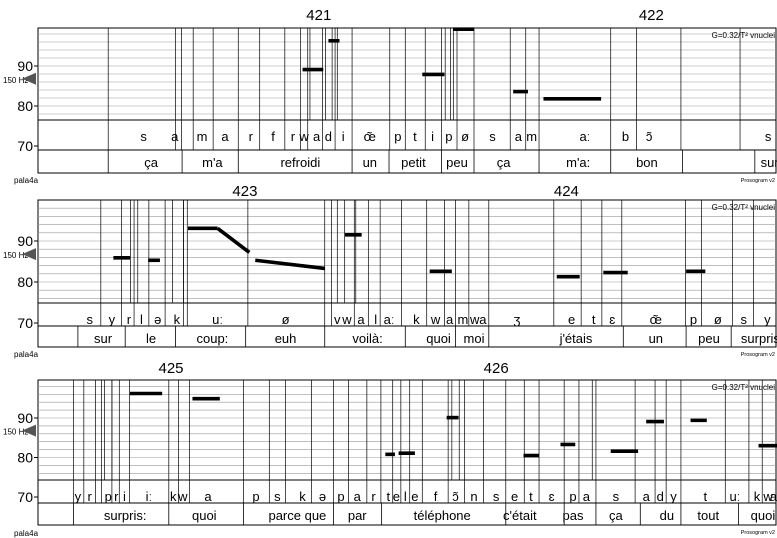  Describe the element at coordinates (151, 338) in the screenshot. I see `word-label: le` at that location.